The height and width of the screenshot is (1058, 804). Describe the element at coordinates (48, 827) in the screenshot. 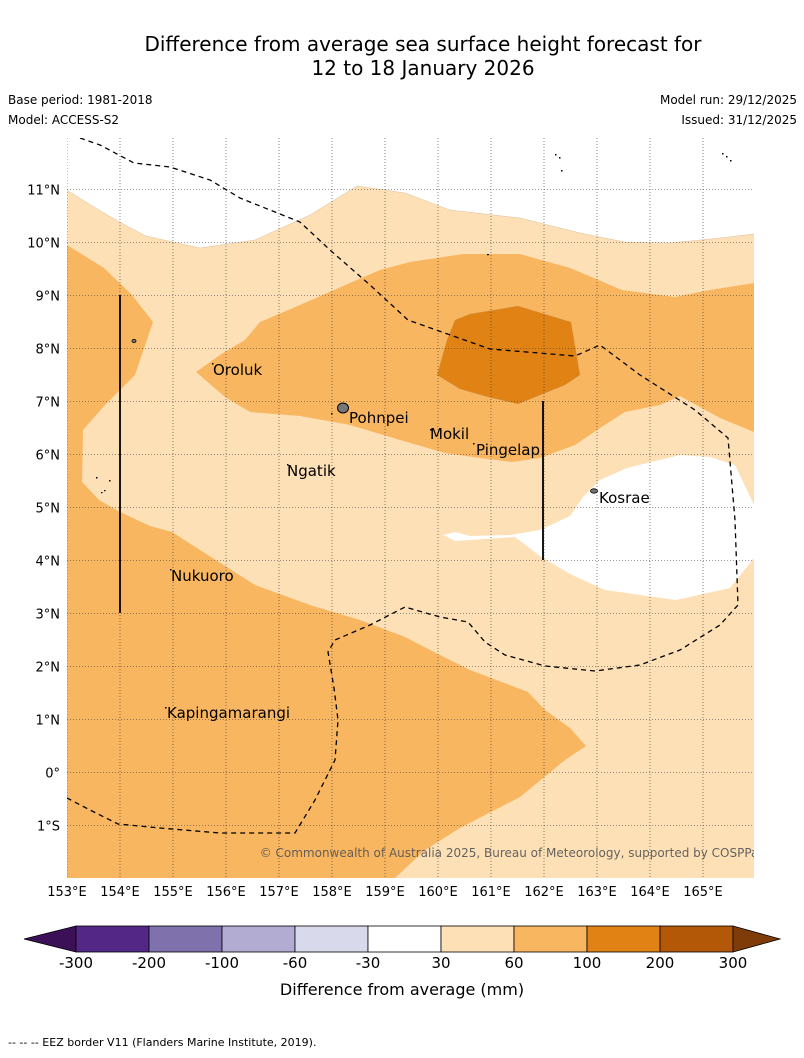

I see `lat-tick-label: 1°S` at that location.